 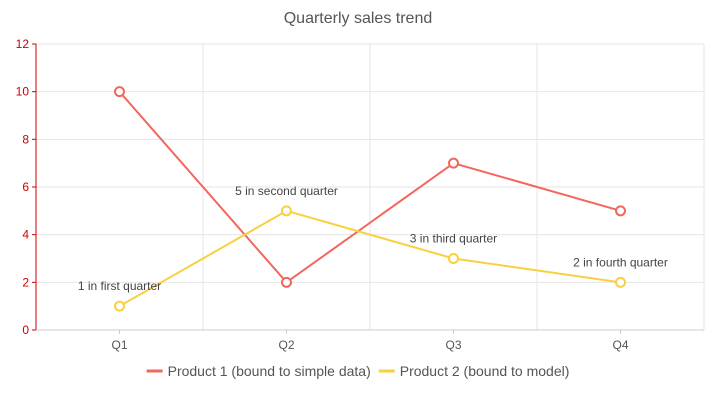 I want to click on x-tick-label: Q4, so click(x=620, y=345).